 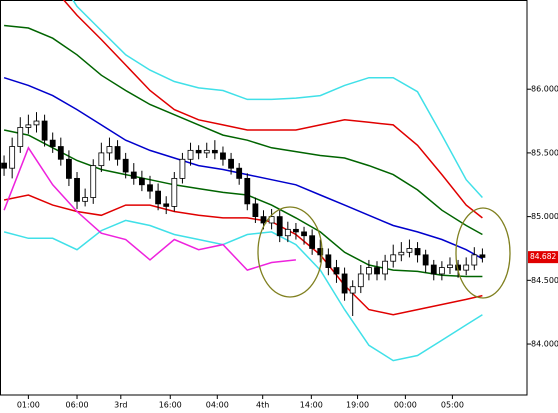 I want to click on last-price-label: 84.682, so click(x=543, y=256).